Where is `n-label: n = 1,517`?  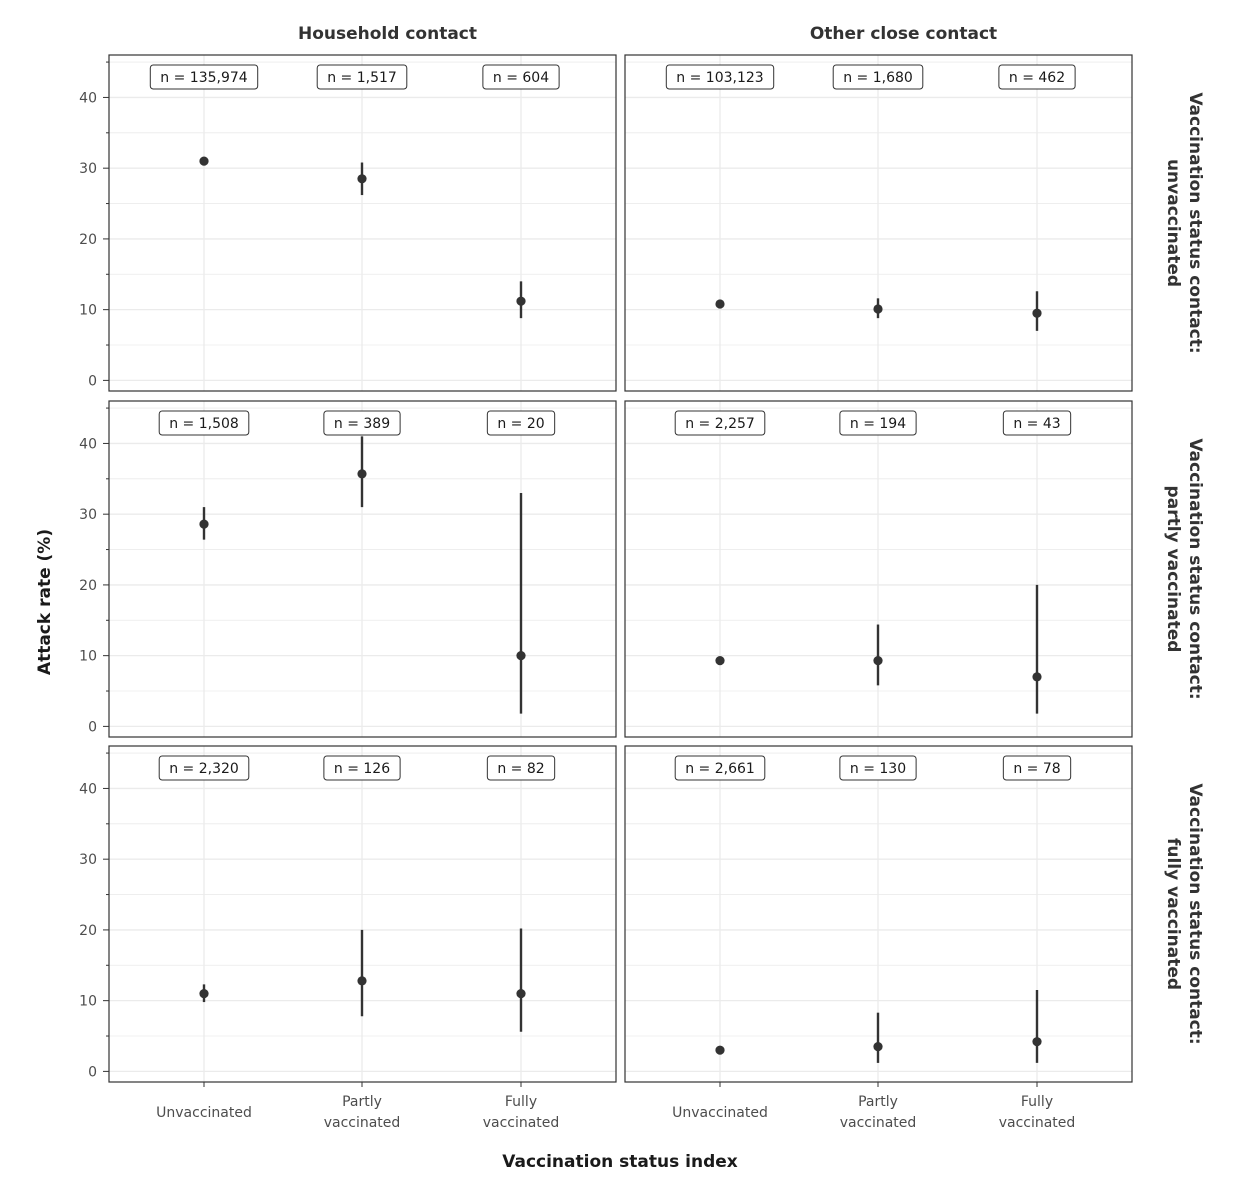 n-label: n = 1,517 is located at coordinates (362, 78).